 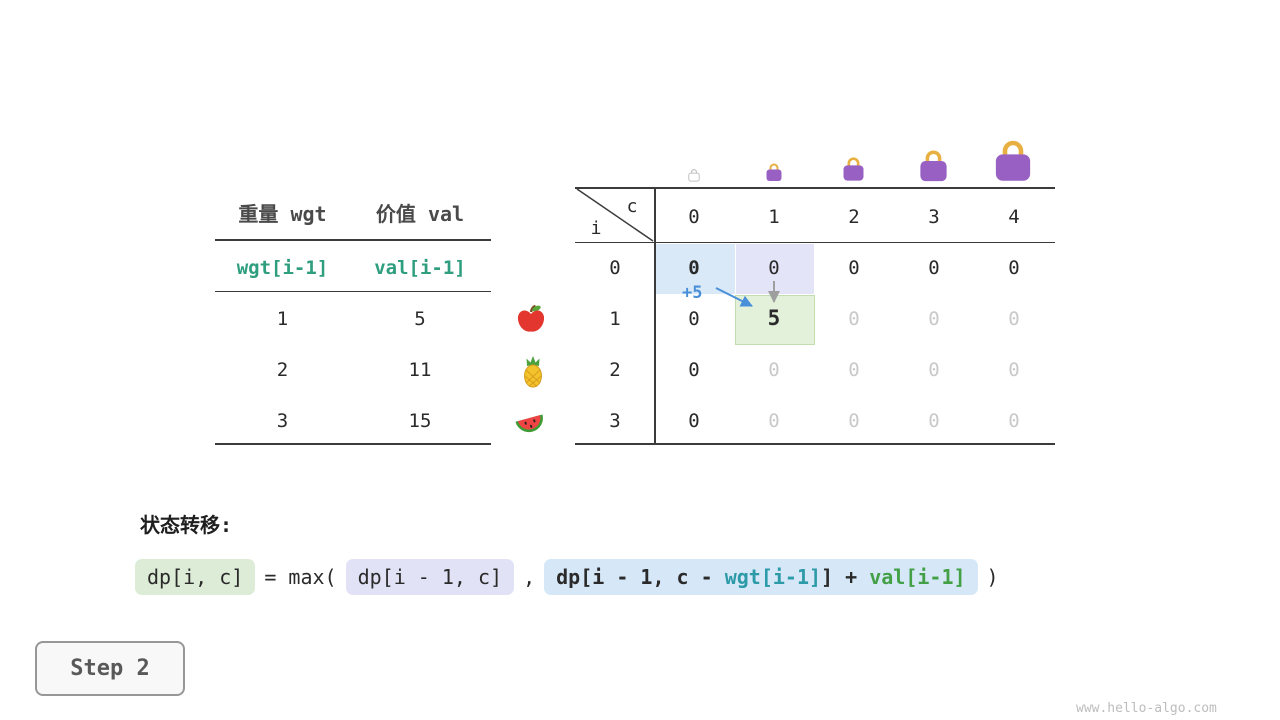 I want to click on dp-col-header: 2, so click(x=854, y=217).